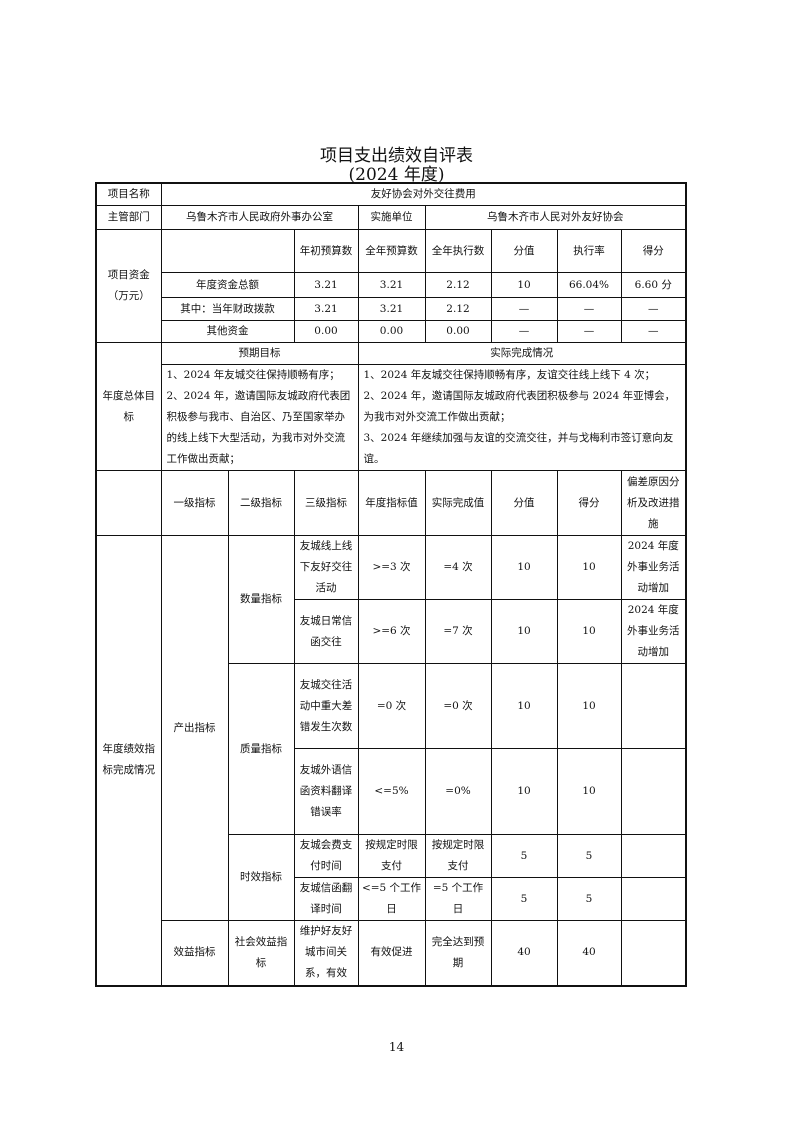  Describe the element at coordinates (589, 953) in the screenshot. I see `indicator-score: 40` at that location.